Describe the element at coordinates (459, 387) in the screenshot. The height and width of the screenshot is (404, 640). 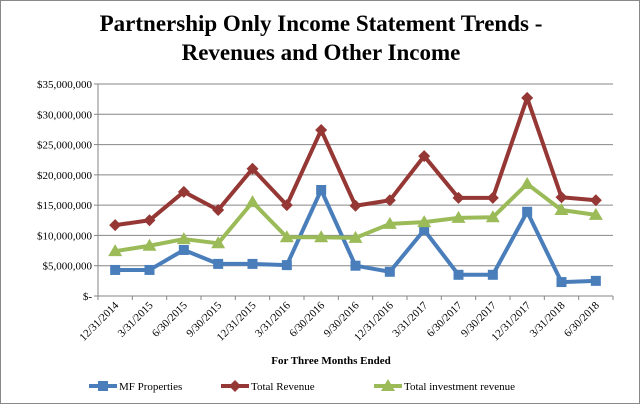
I see `legend-label: Total investment revenue` at that location.